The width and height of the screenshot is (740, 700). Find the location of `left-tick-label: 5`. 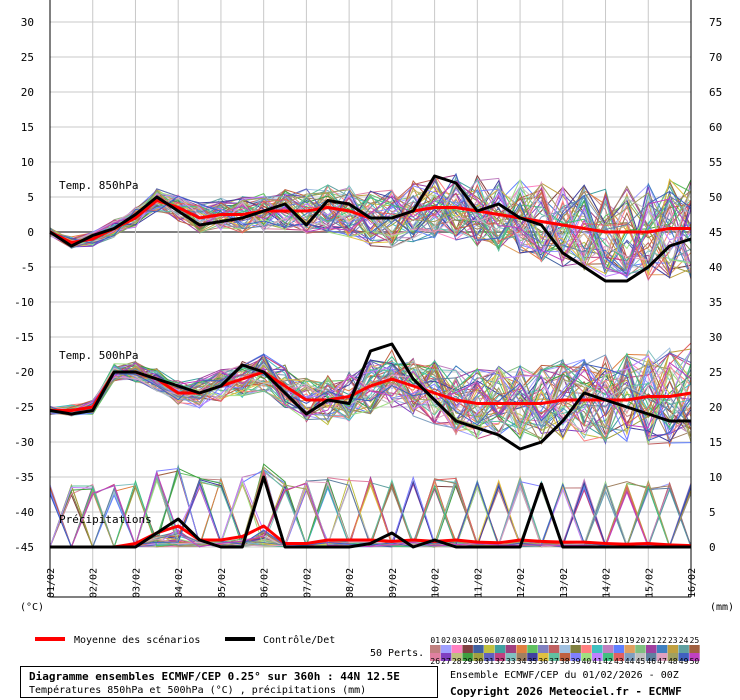

left-tick-label: 5 is located at coordinates (30, 197).